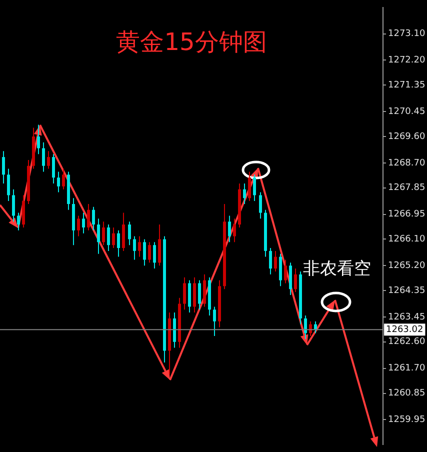 This screenshot has height=452, width=427. I want to click on y-tick-label: 1262.60, so click(407, 342).